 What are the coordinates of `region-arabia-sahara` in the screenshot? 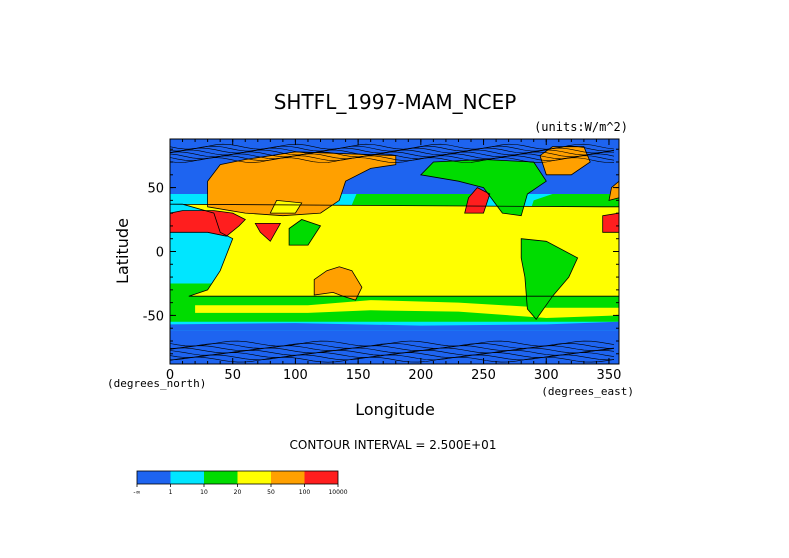 It's located at (208, 223).